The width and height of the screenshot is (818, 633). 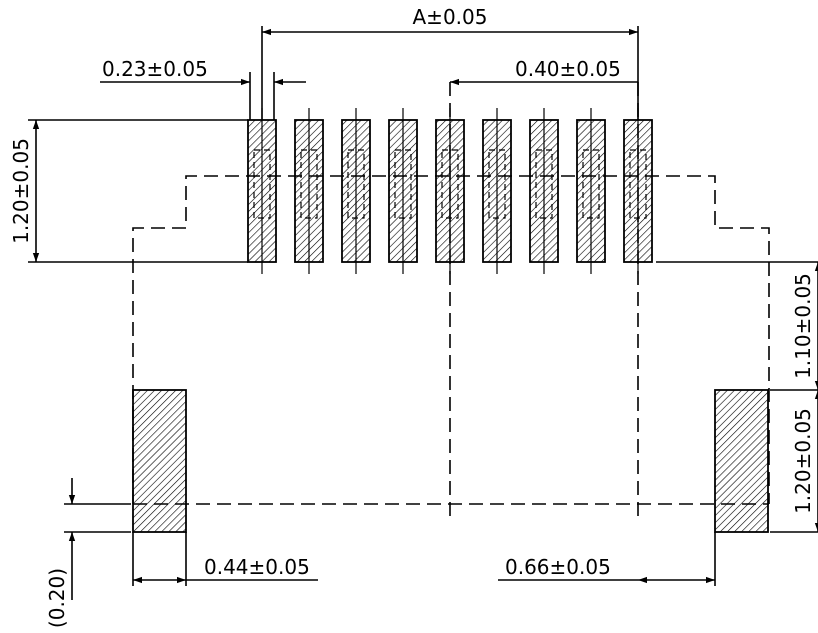 I want to click on left-anchor-pad, so click(x=159, y=461).